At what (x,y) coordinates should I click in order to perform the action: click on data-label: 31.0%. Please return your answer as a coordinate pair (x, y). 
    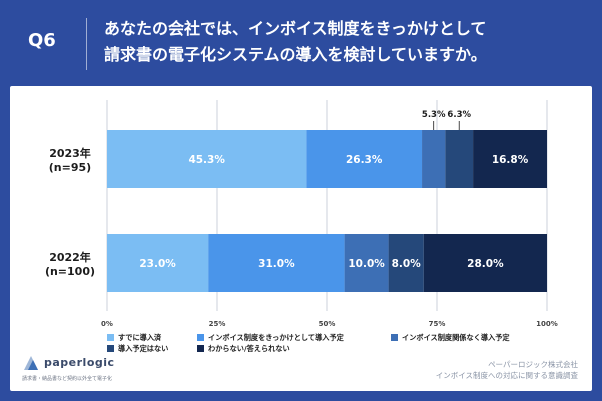
    Looking at the image, I should click on (276, 264).